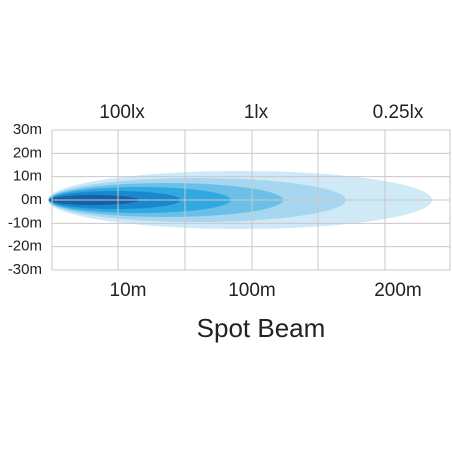 The image size is (452, 452). What do you see at coordinates (261, 328) in the screenshot?
I see `chart-title: Spot Beam` at bounding box center [261, 328].